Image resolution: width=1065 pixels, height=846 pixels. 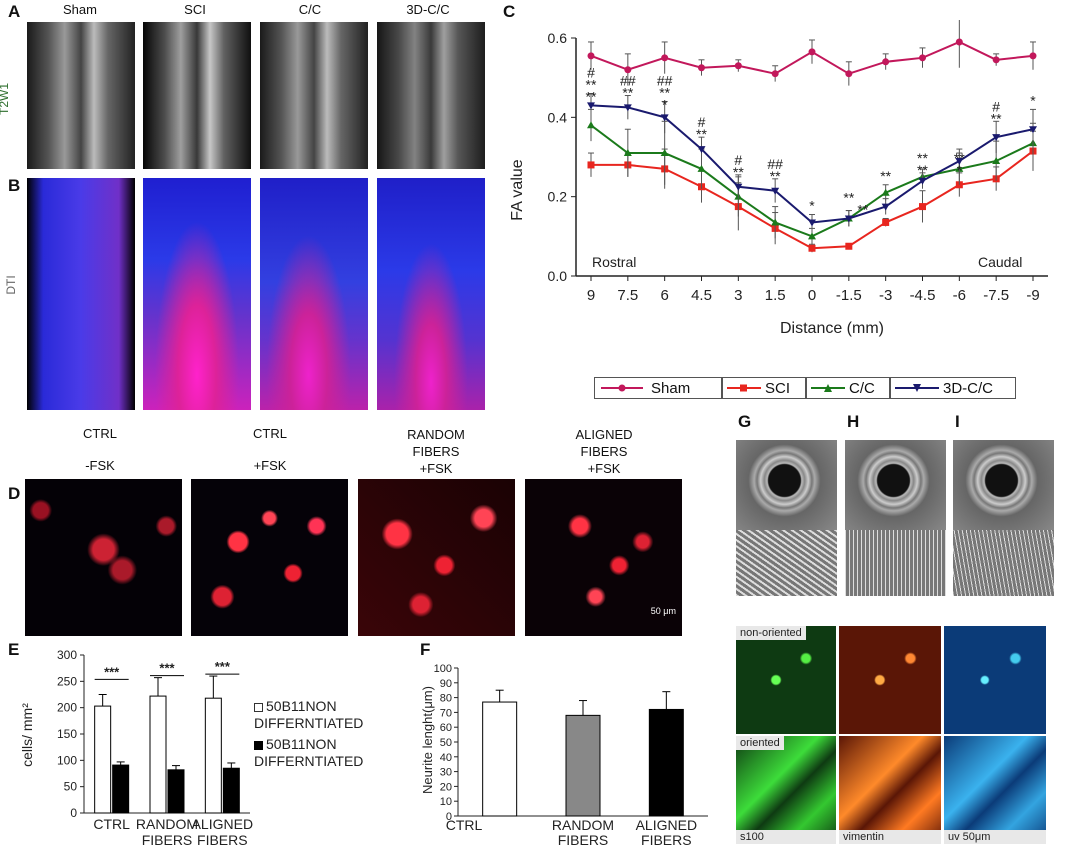 I want to click on dti-image-3dcc, so click(x=431, y=294).